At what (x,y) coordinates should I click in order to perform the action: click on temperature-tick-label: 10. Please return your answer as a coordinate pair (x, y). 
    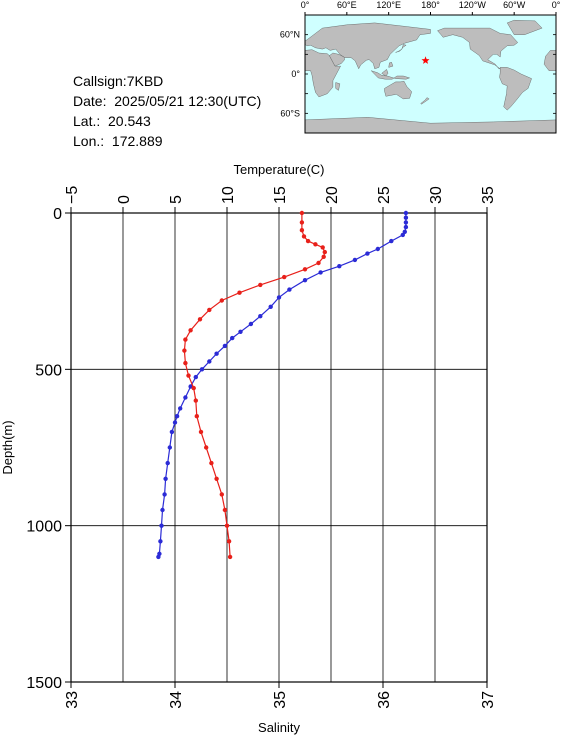
    Looking at the image, I should click on (228, 195).